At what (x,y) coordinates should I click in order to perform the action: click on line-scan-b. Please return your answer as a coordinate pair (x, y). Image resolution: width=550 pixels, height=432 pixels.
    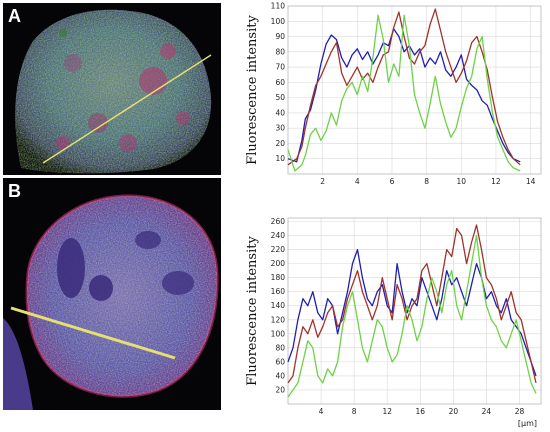
    Looking at the image, I should click on (93, 333).